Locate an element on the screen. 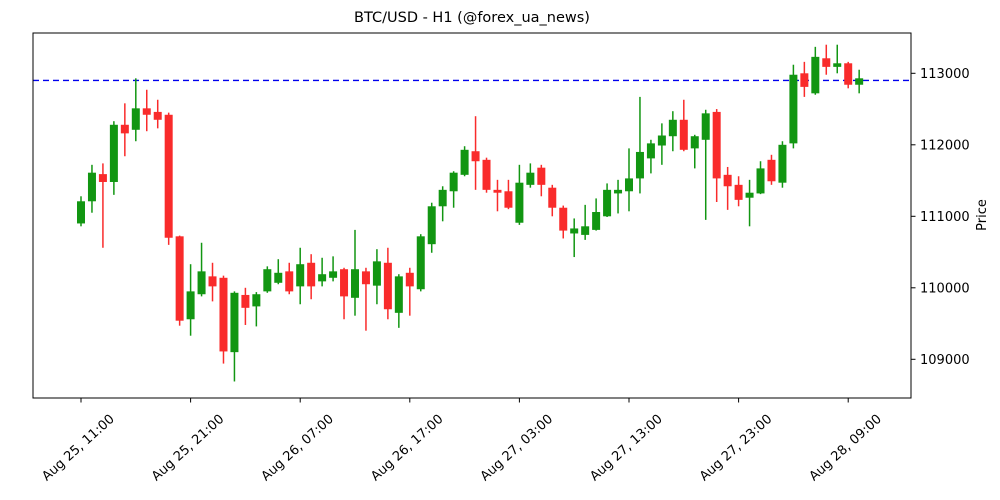  x-tick-label: Aug 28, 09:00 is located at coordinates (846, 448).